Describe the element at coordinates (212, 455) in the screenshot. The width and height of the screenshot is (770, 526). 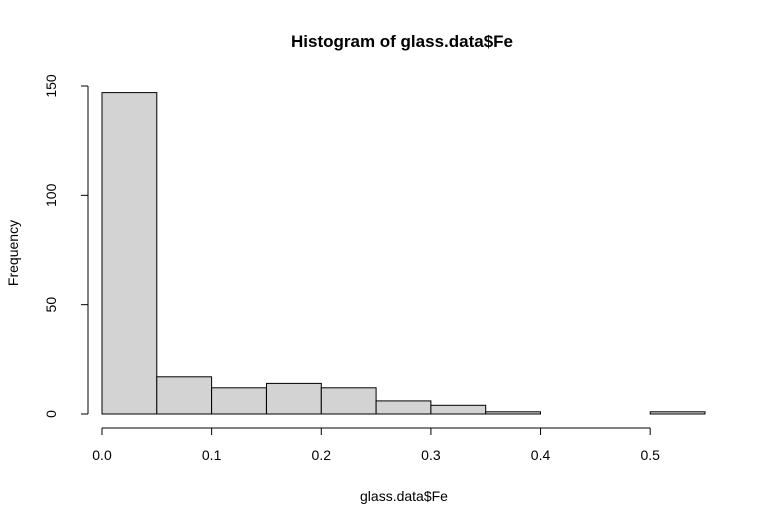
I see `x-tick-label-1: 0.1` at that location.